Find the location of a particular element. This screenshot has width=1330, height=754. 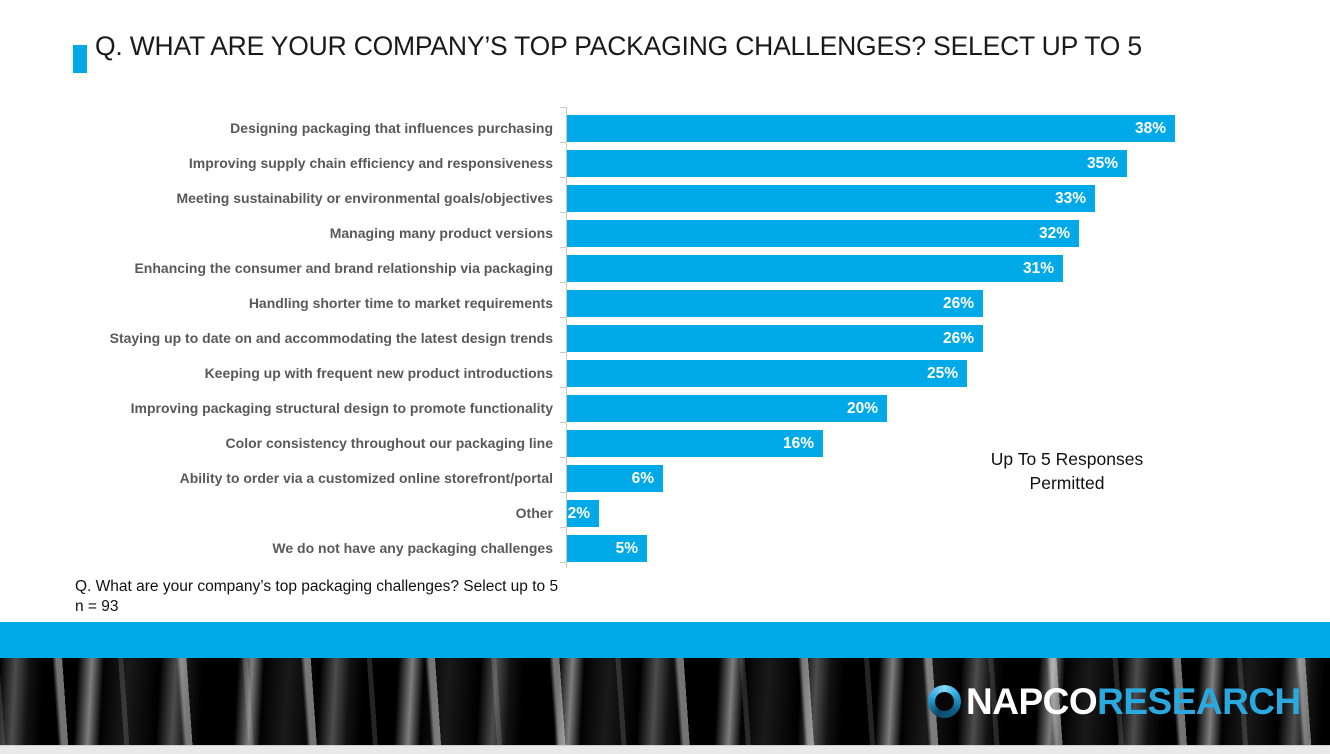

footer-banner: NAPCO RESEARCH is located at coordinates (665, 701).